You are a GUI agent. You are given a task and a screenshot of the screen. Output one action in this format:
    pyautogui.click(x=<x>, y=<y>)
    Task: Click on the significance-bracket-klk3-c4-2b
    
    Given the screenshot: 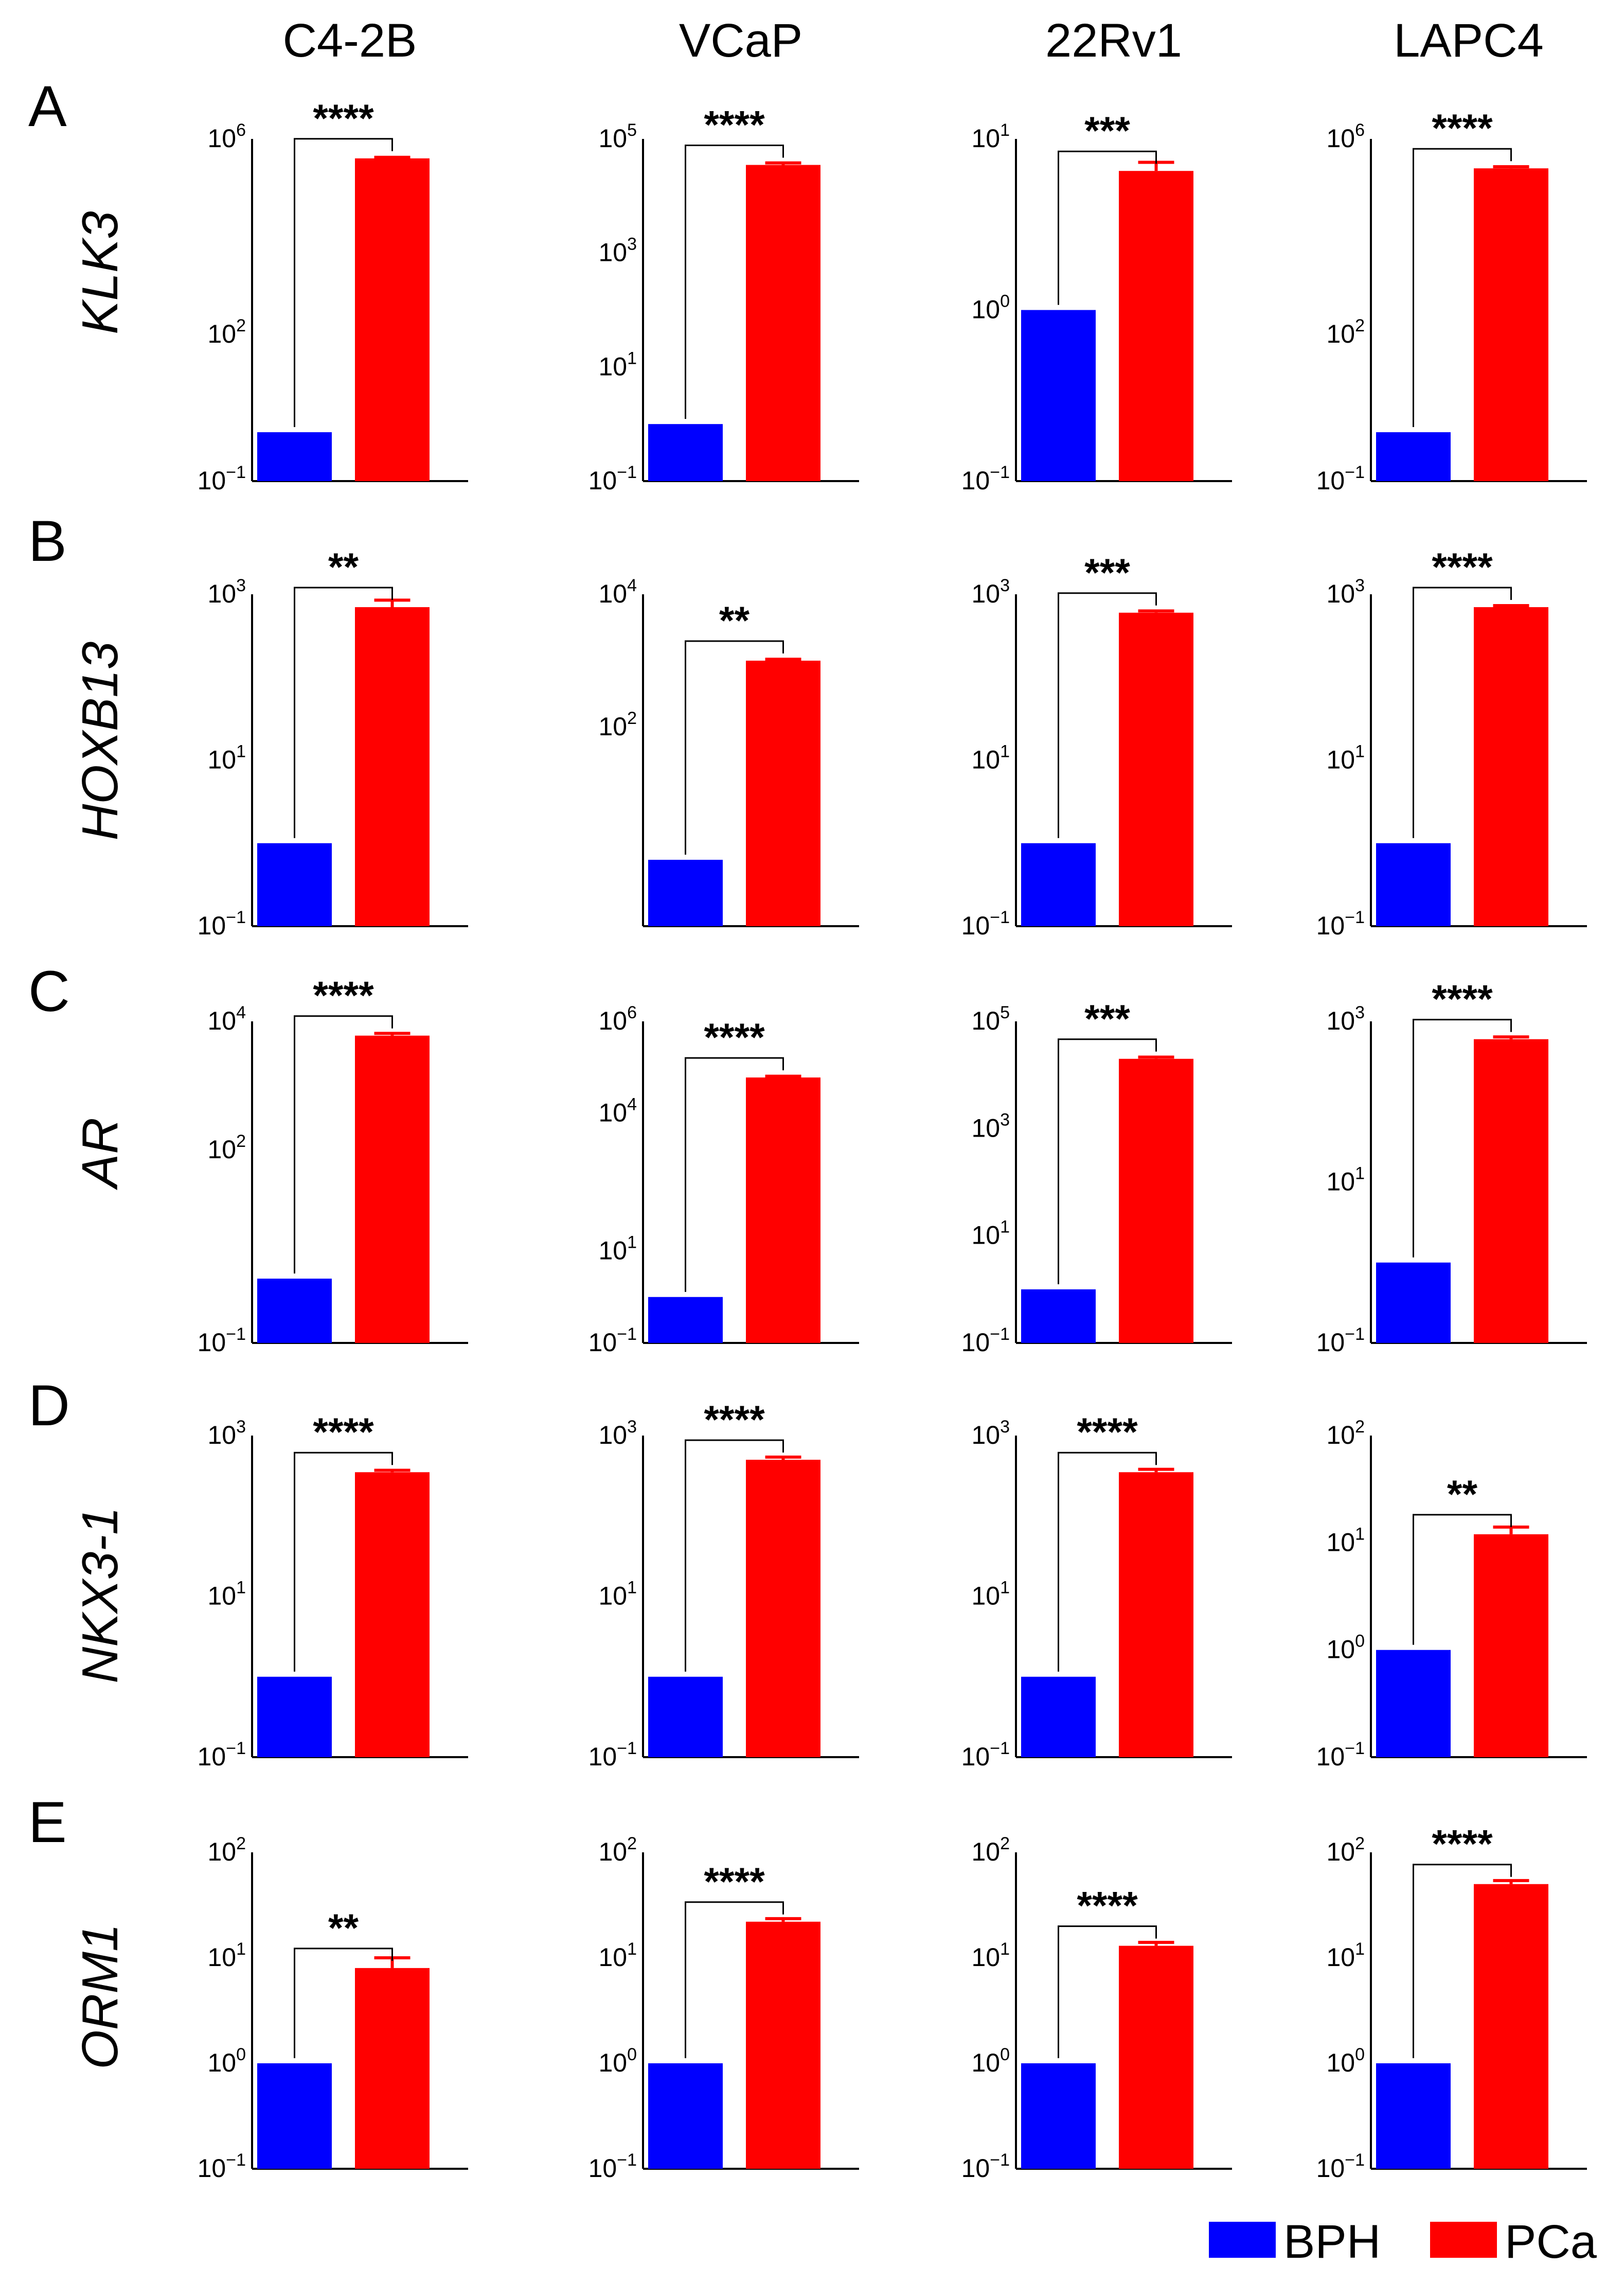 What is the action you would take?
    pyautogui.click(x=343, y=282)
    